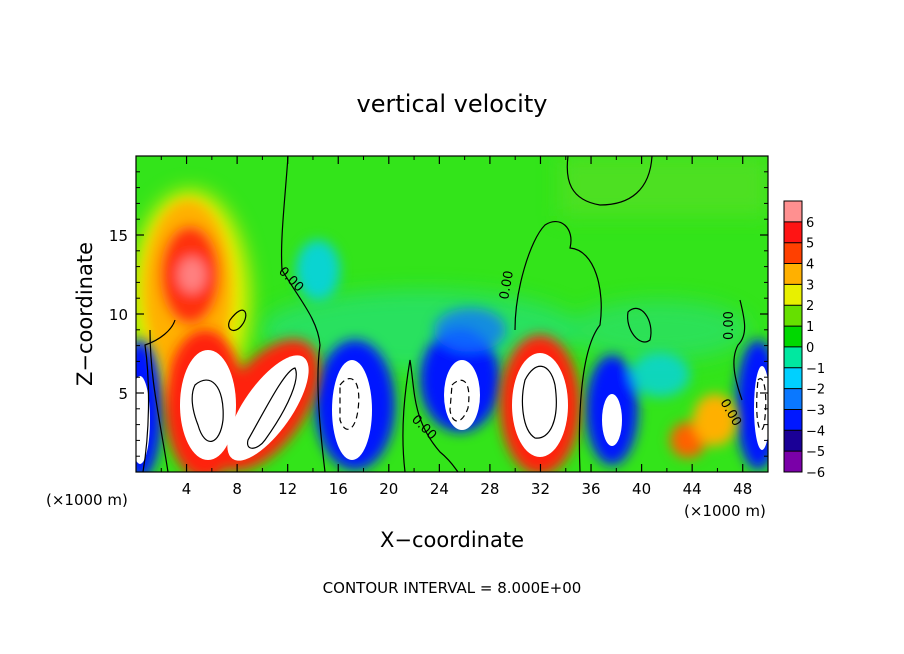 The width and height of the screenshot is (904, 654). Describe the element at coordinates (609, 181) in the screenshot. I see `contour-zero-f` at that location.